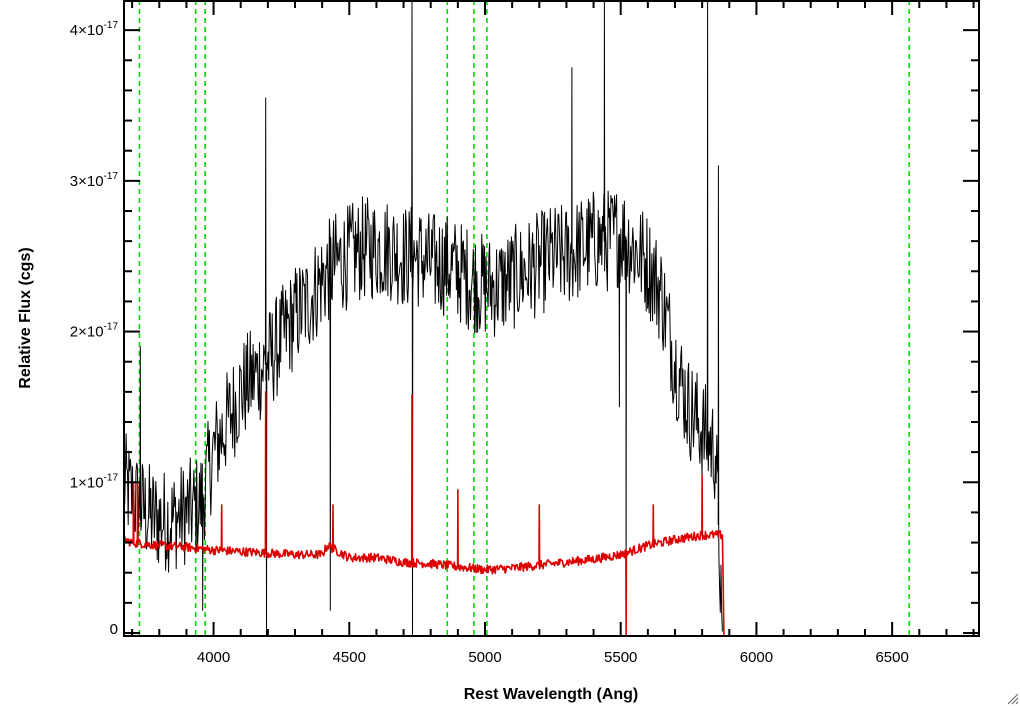 The height and width of the screenshot is (706, 1020). What do you see at coordinates (94, 180) in the screenshot?
I see `y-tick-label: 3×10⁻¹⁷` at bounding box center [94, 180].